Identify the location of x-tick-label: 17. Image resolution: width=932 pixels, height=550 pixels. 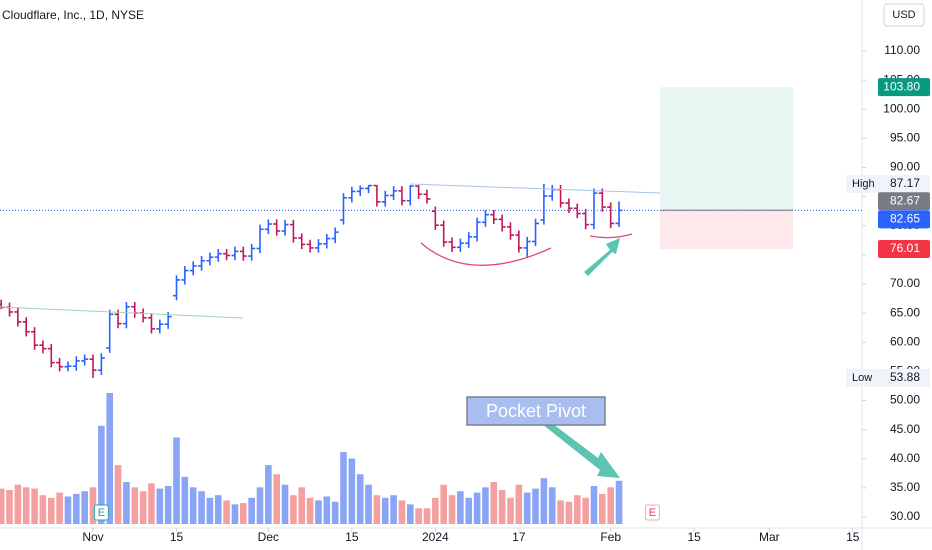
(519, 537).